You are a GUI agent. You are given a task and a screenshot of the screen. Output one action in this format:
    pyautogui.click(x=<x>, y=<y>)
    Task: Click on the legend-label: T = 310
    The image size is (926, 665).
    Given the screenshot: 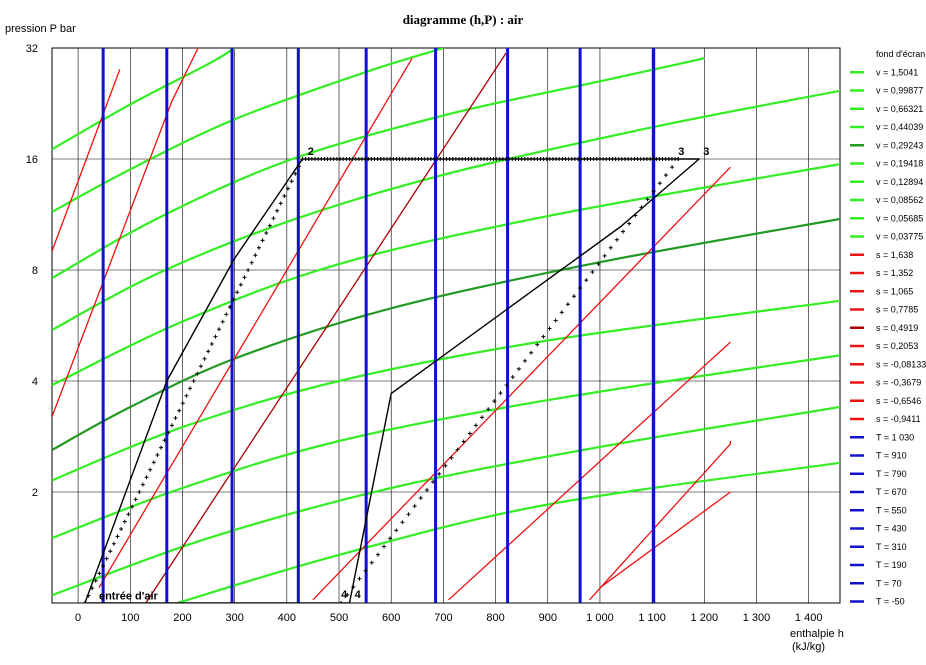 What is the action you would take?
    pyautogui.click(x=891, y=547)
    